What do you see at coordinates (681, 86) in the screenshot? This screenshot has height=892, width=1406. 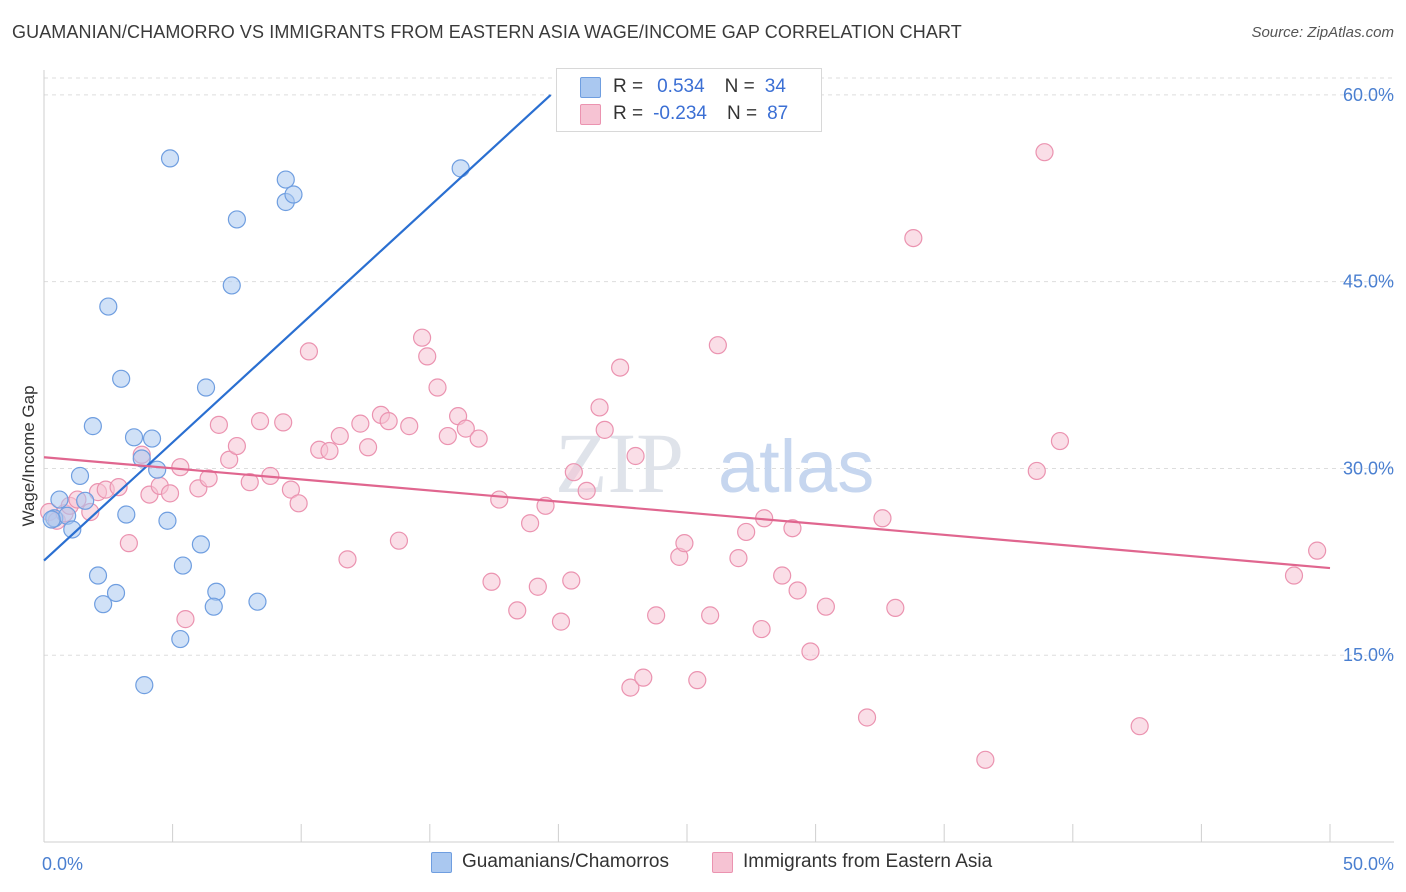 I see `r-value: 0.534` at bounding box center [681, 86].